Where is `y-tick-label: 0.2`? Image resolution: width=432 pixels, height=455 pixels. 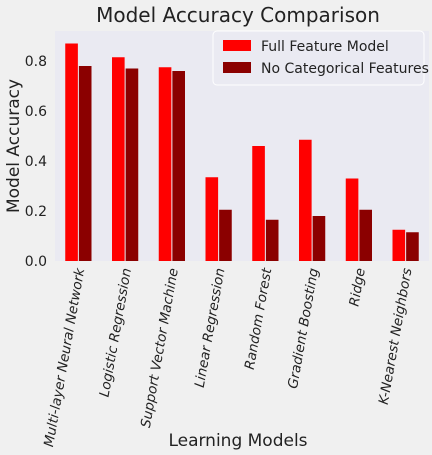
y-tick-label: 0.2 is located at coordinates (36, 212).